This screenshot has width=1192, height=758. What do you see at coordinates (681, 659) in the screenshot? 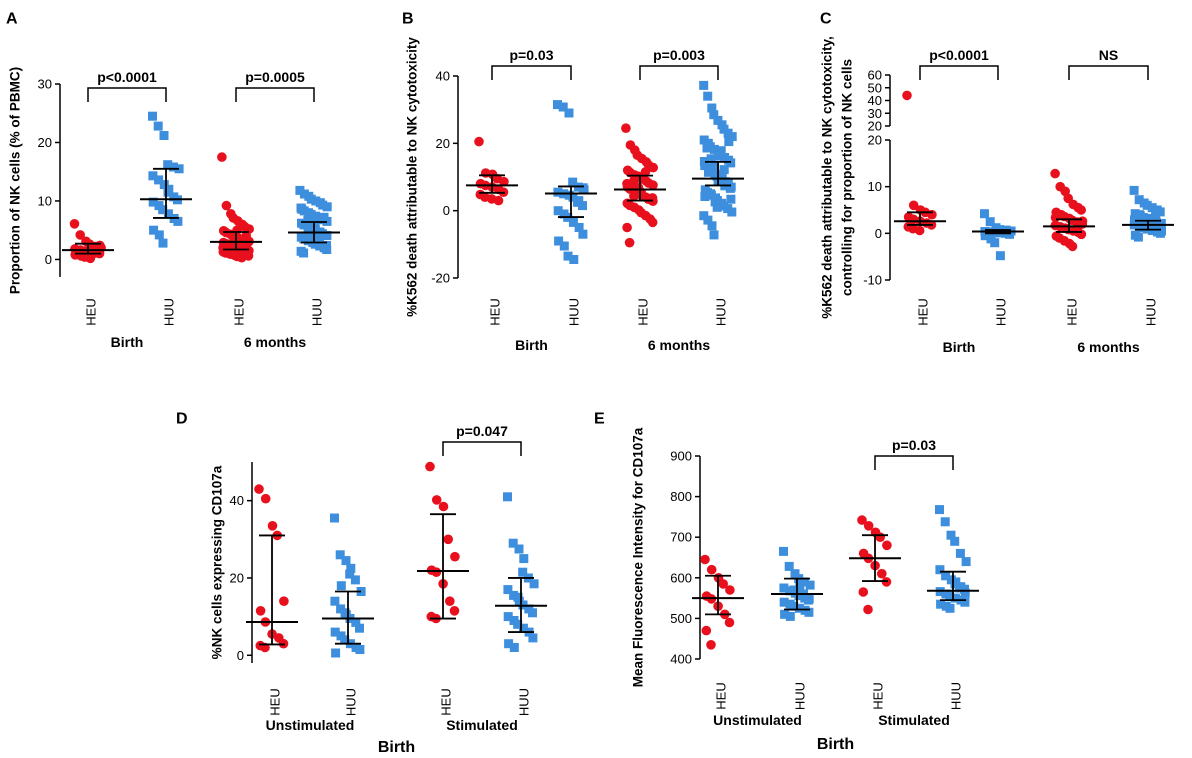
I see `panel-e-ytick-label: 400` at bounding box center [681, 659].